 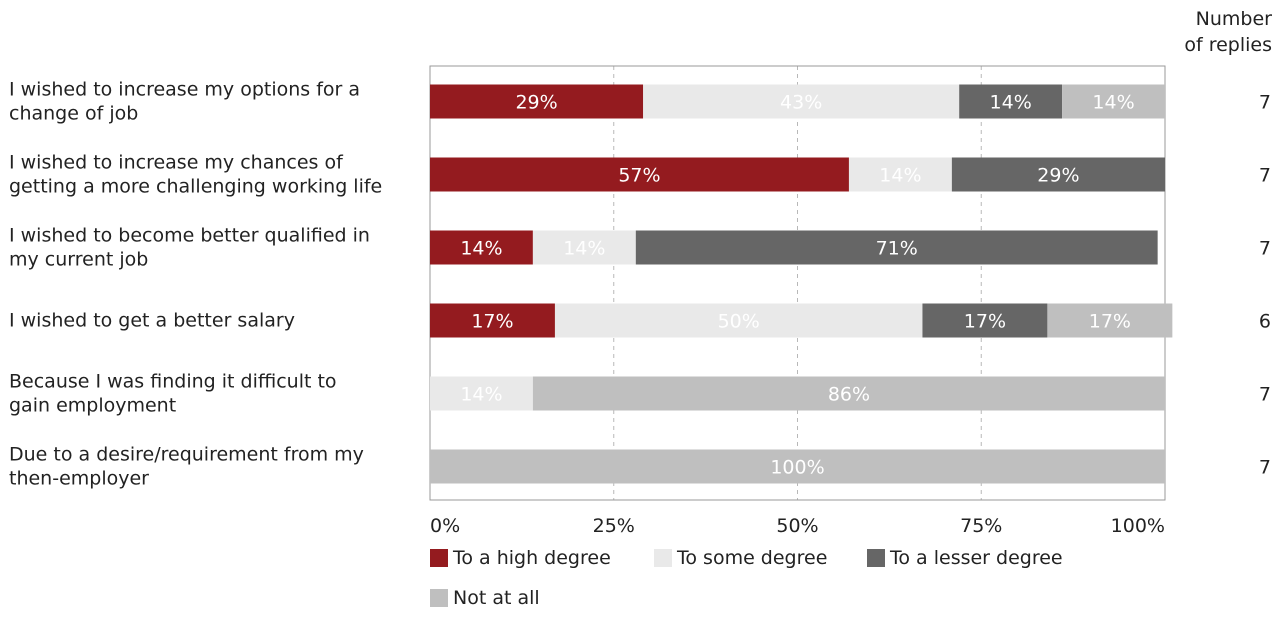 I want to click on legend-label: To a high degree, so click(x=531, y=558).